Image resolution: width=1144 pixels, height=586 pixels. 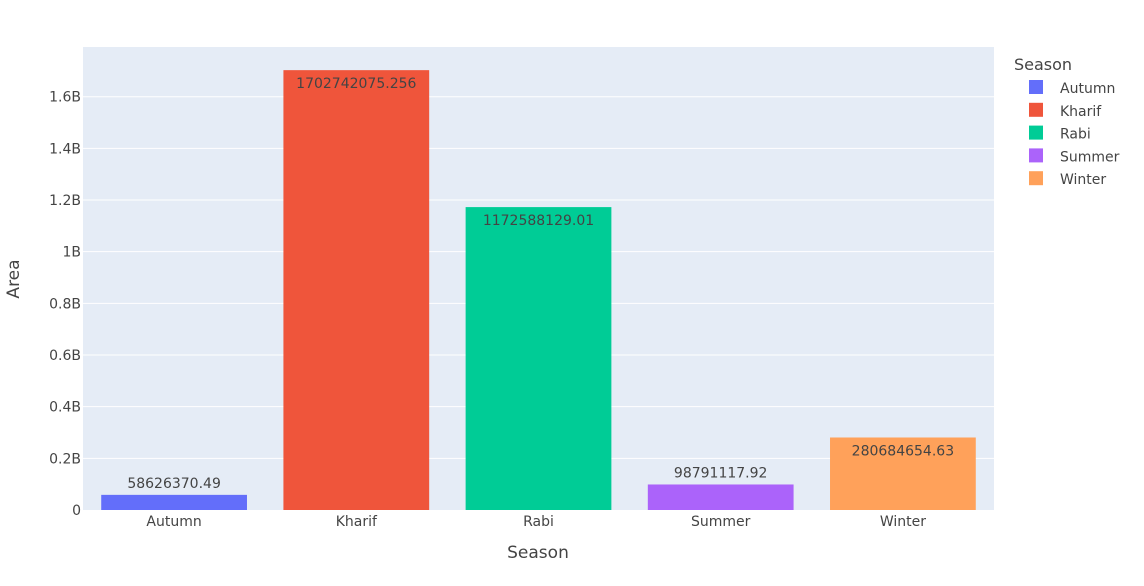 What do you see at coordinates (903, 473) in the screenshot?
I see `bar-winter` at bounding box center [903, 473].